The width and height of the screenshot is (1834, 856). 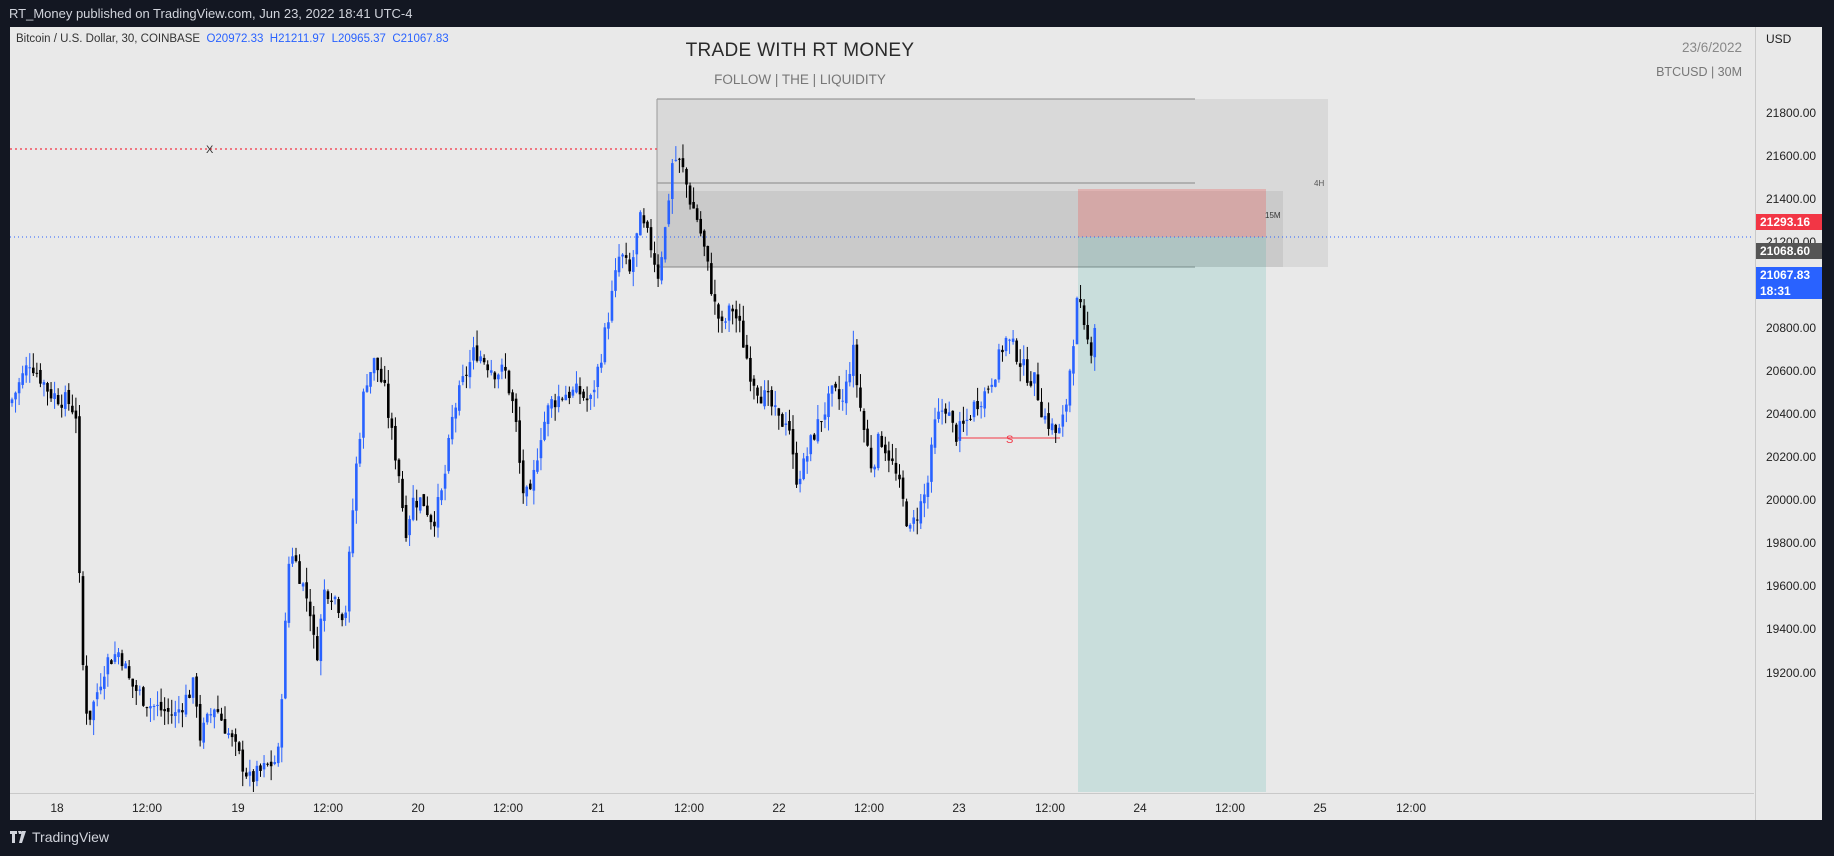 What do you see at coordinates (1172, 213) in the screenshot?
I see `stop-loss-zone` at bounding box center [1172, 213].